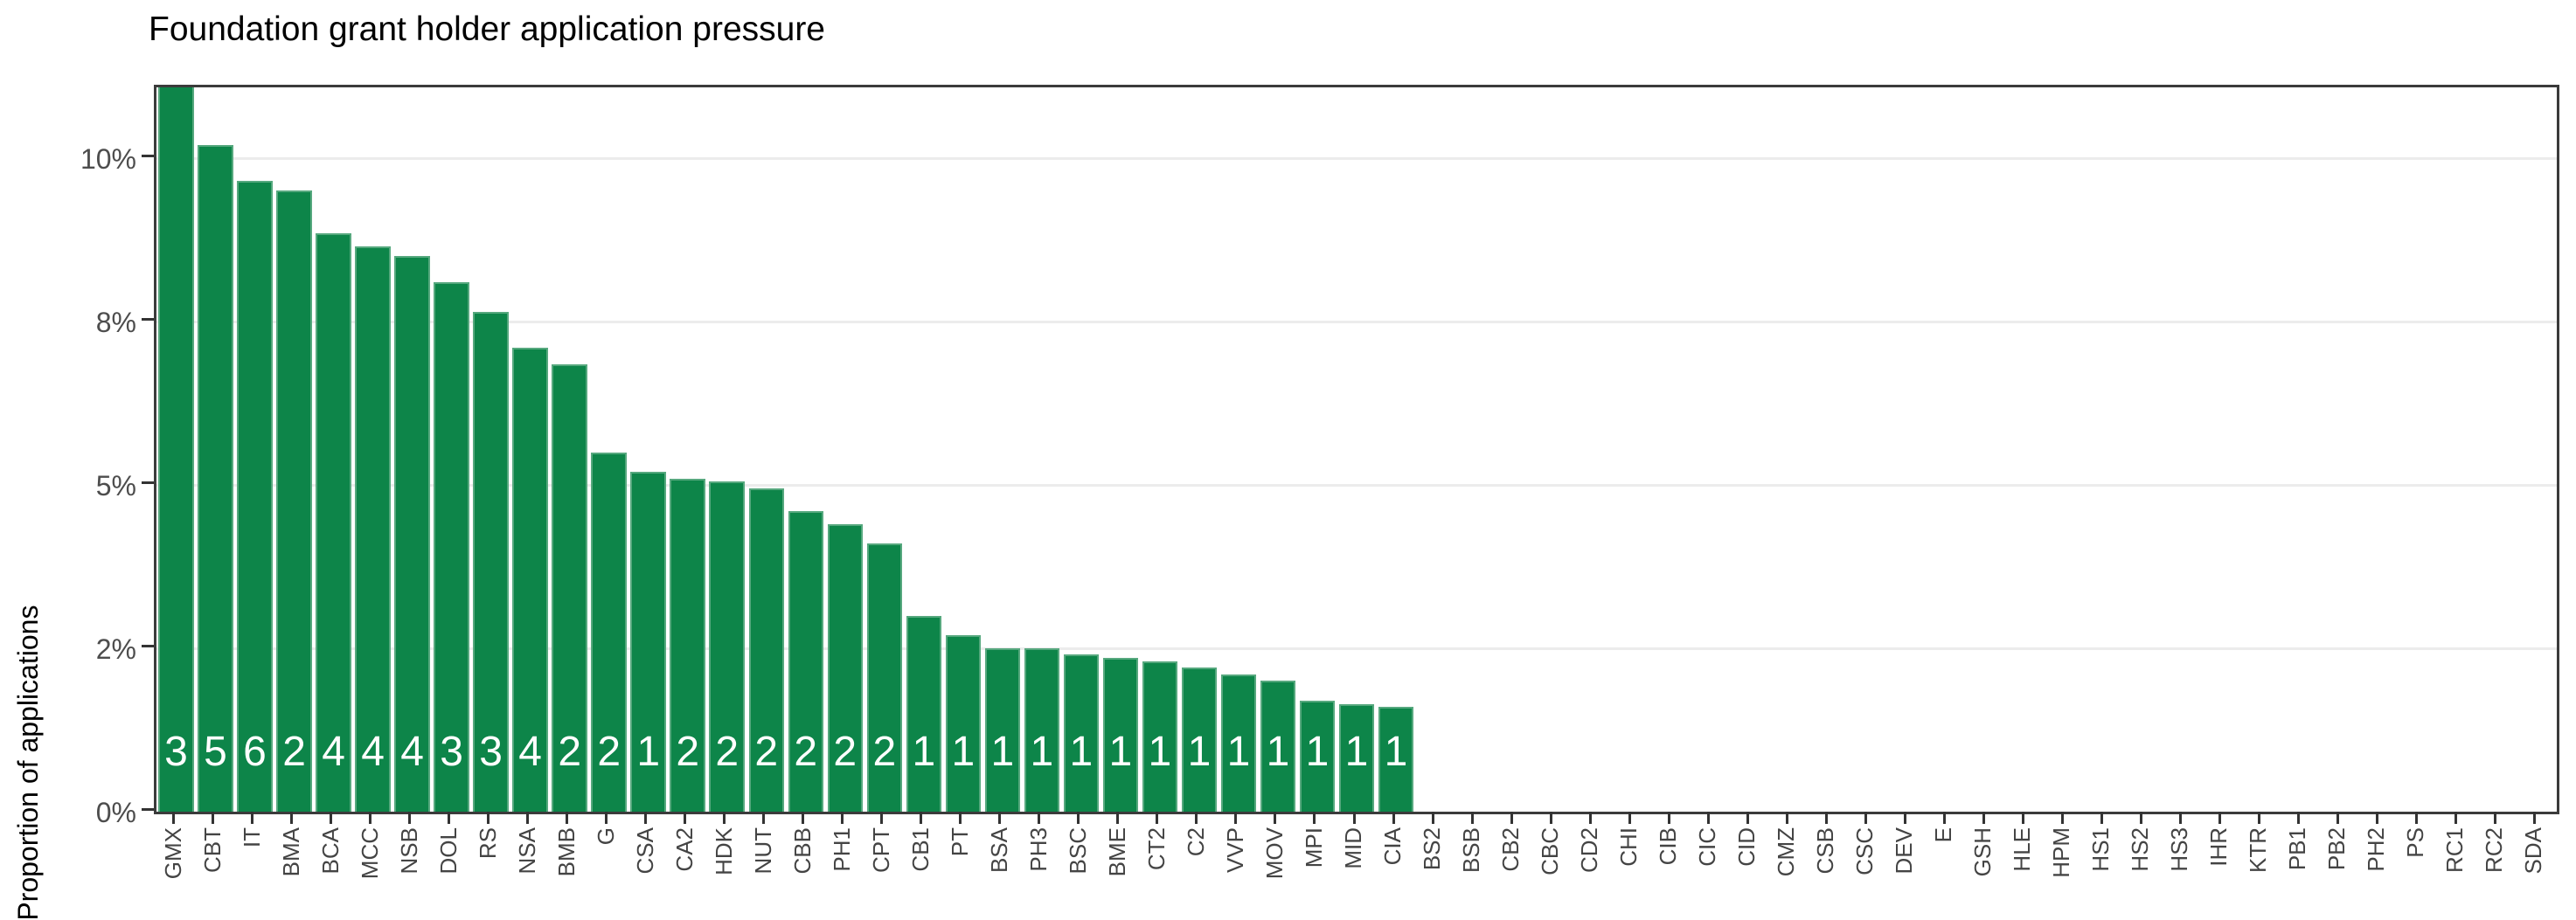  I want to click on bar-count-label-IT: 6, so click(255, 752).